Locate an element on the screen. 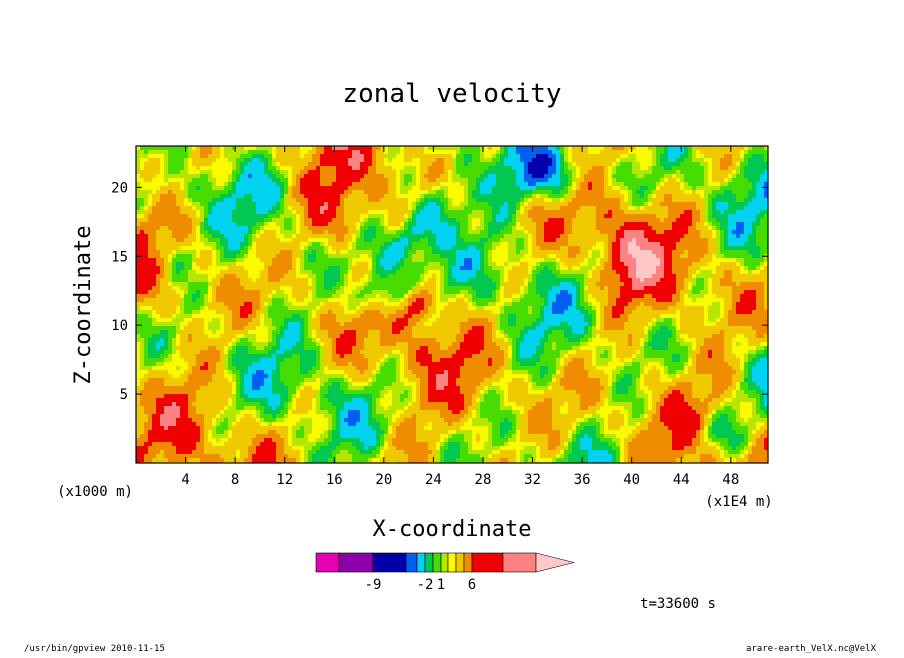 The image size is (904, 658). footer-right: arare-earth_VelX.nc@VelX is located at coordinates (811, 649).